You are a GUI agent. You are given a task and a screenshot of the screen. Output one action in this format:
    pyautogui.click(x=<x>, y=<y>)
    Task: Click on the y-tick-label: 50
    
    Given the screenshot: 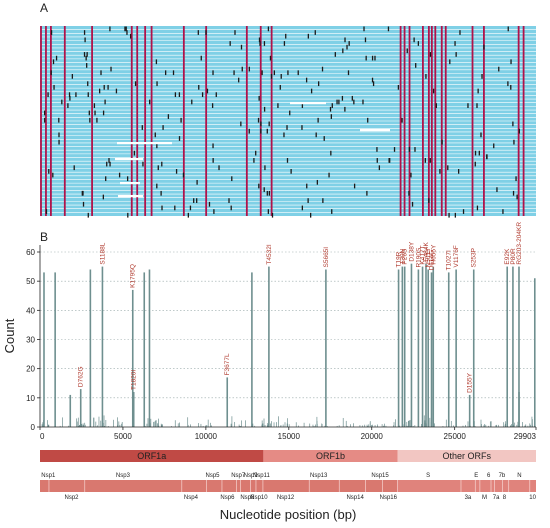 What is the action you would take?
    pyautogui.click(x=30, y=281)
    